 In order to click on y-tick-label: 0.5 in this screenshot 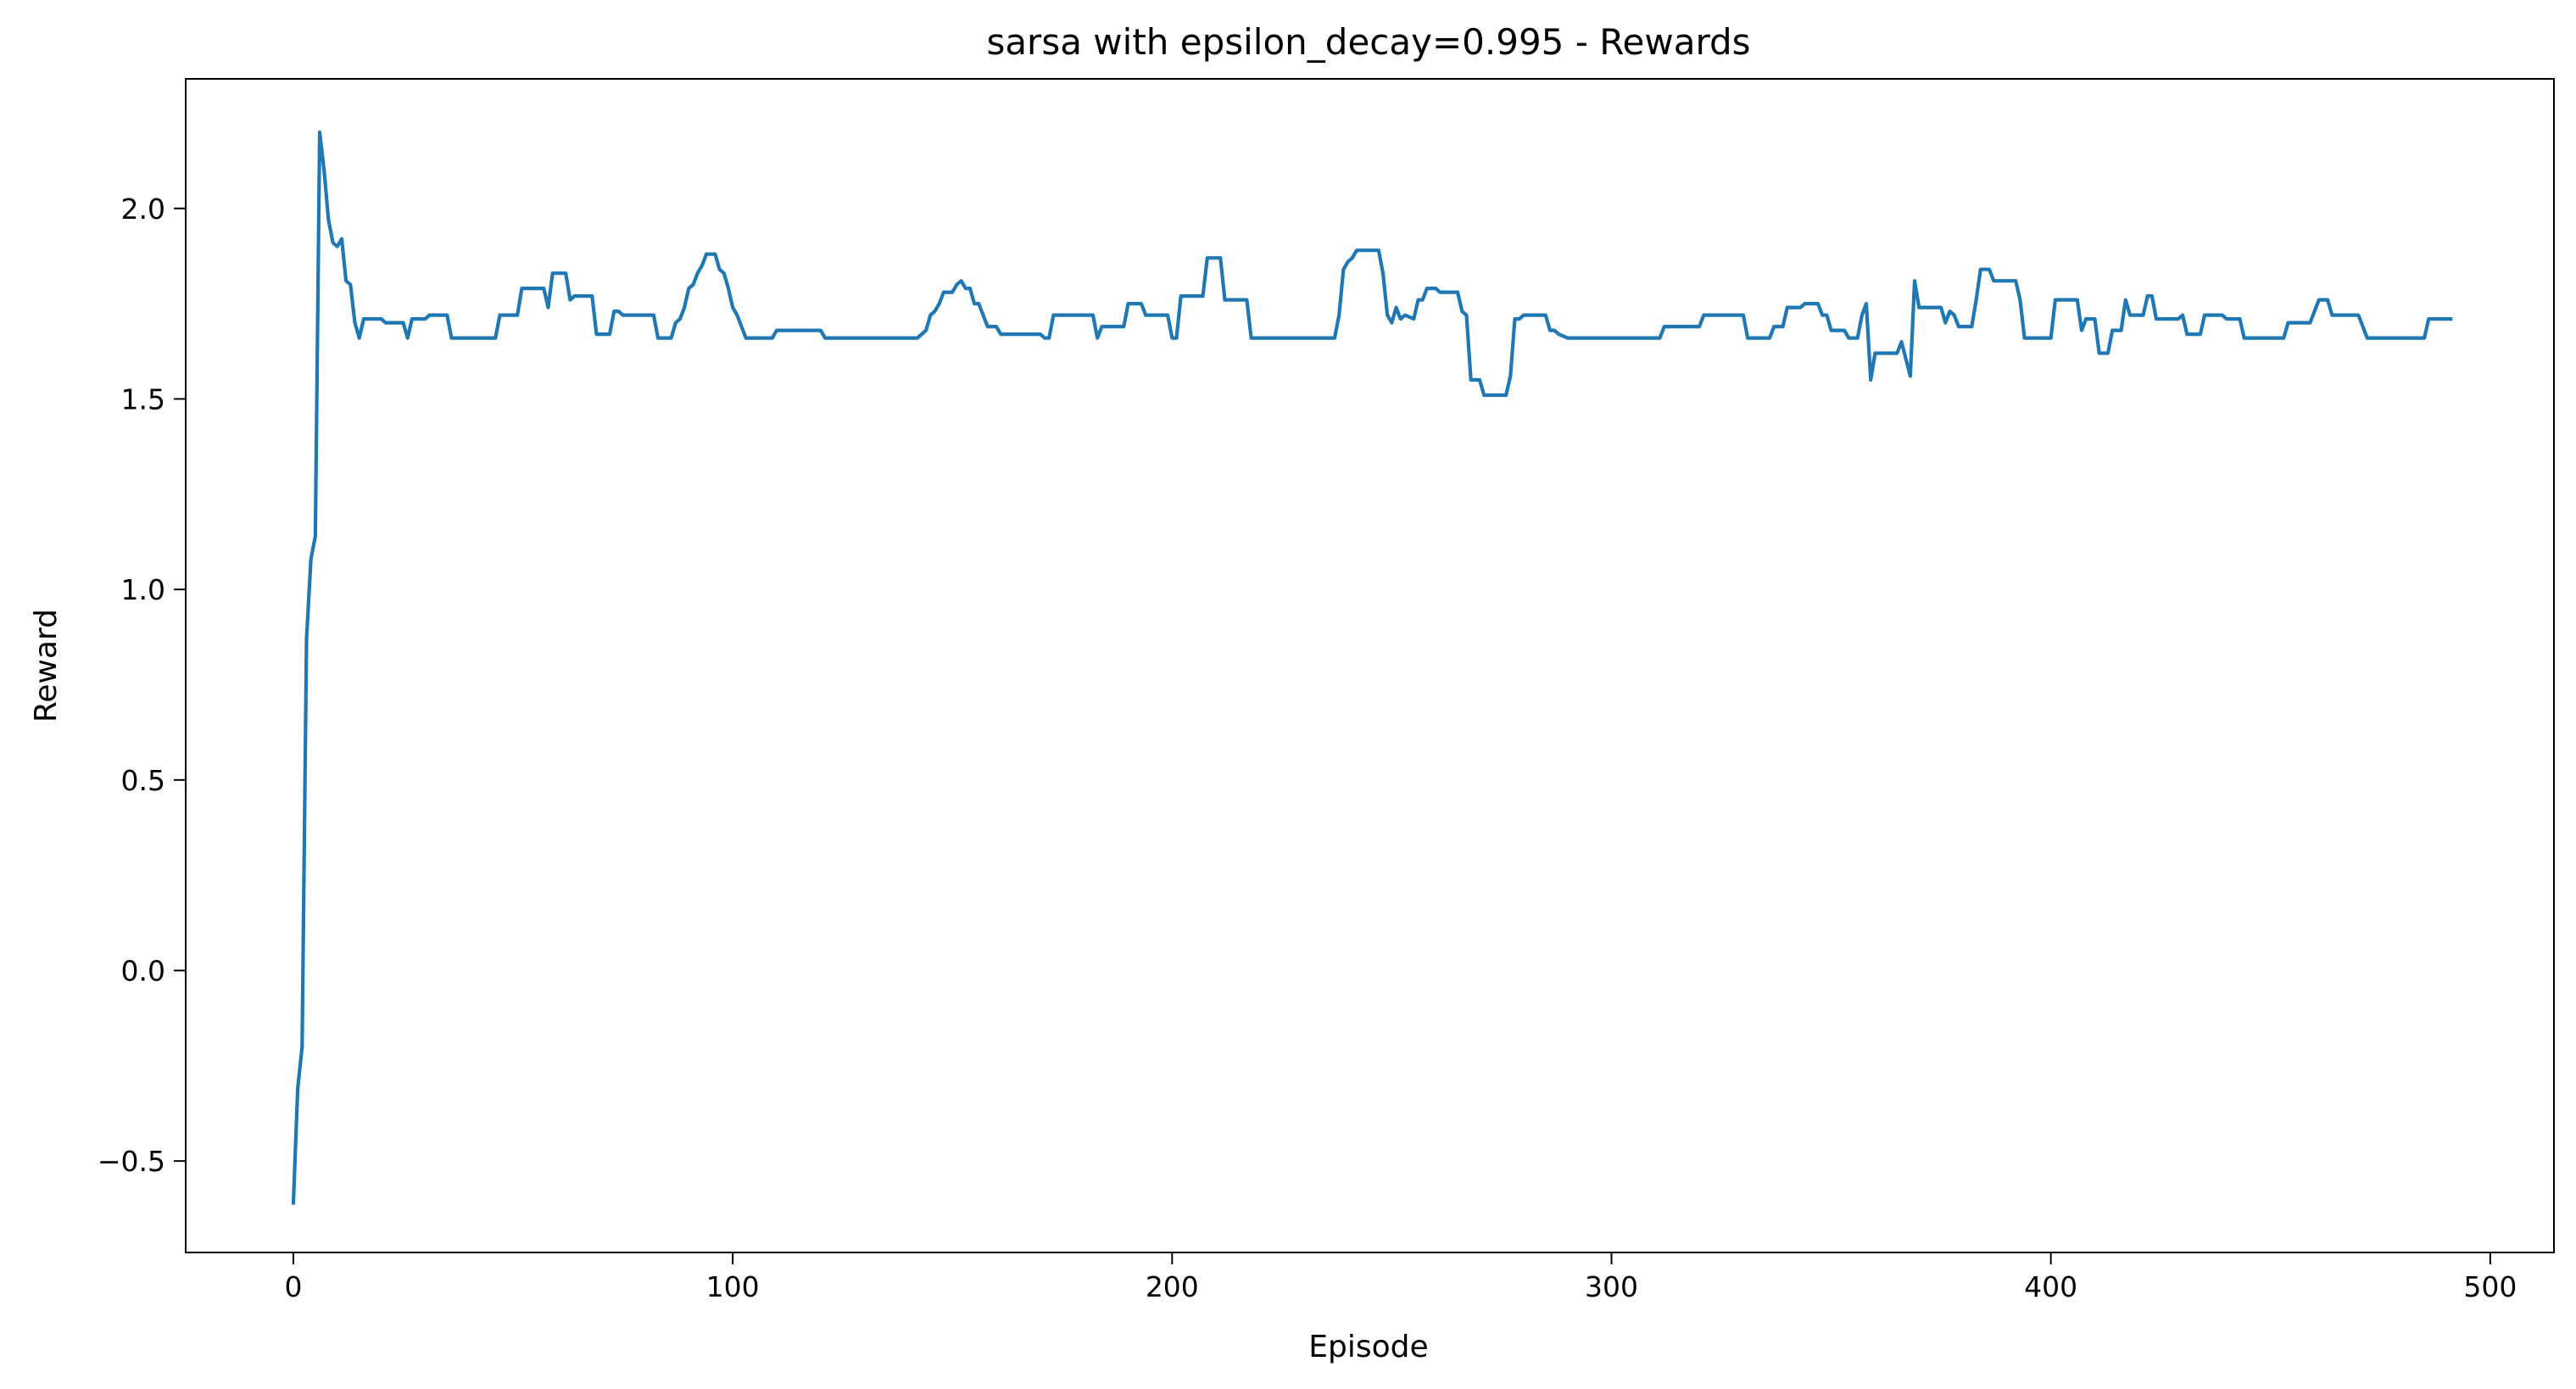, I will do `click(143, 780)`.